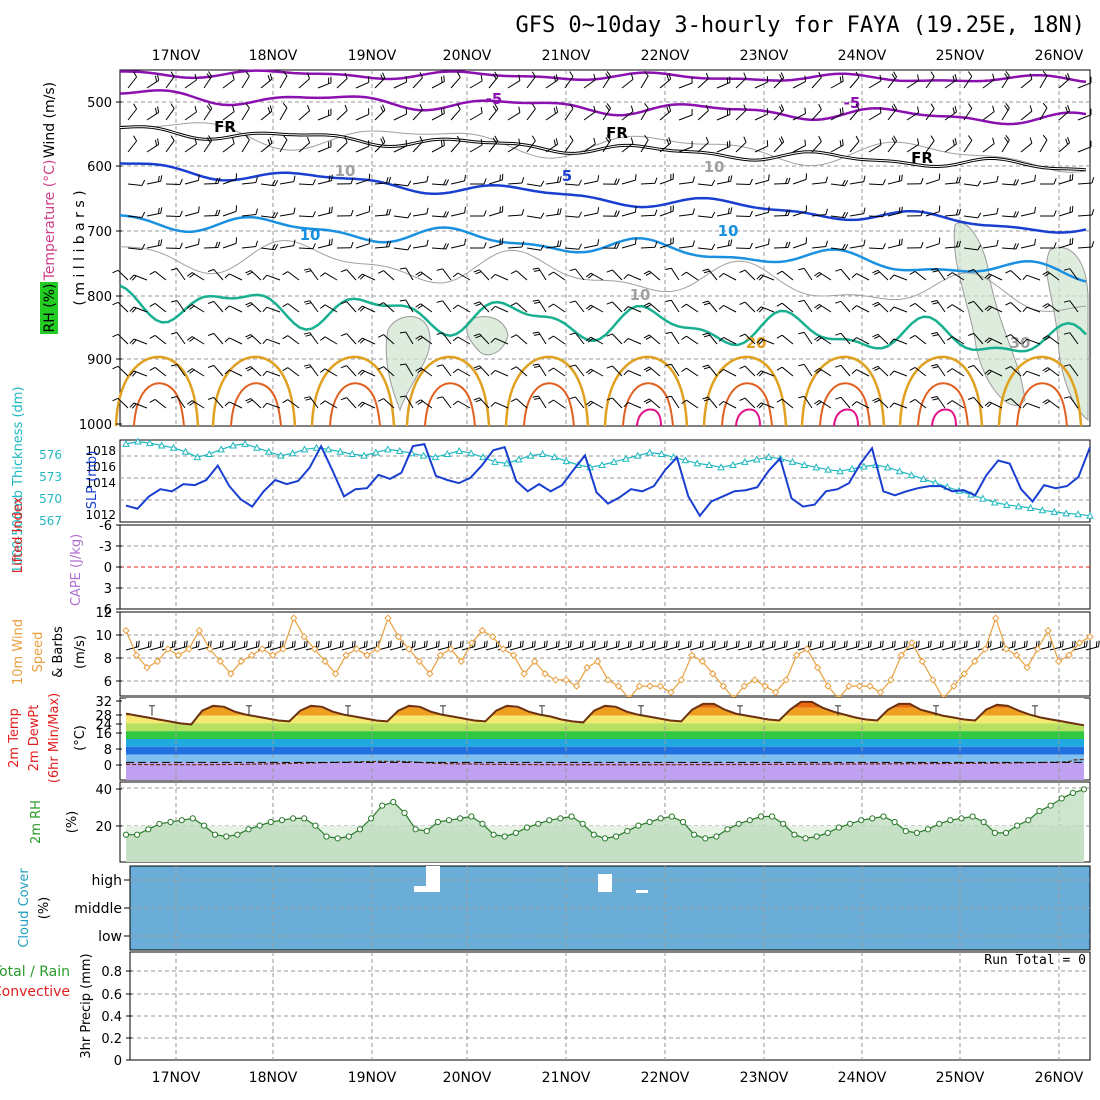 Image resolution: width=1100 pixels, height=1100 pixels. What do you see at coordinates (34, 738) in the screenshot?
I see `temp-ylabel-b: 2m DewPt` at bounding box center [34, 738].